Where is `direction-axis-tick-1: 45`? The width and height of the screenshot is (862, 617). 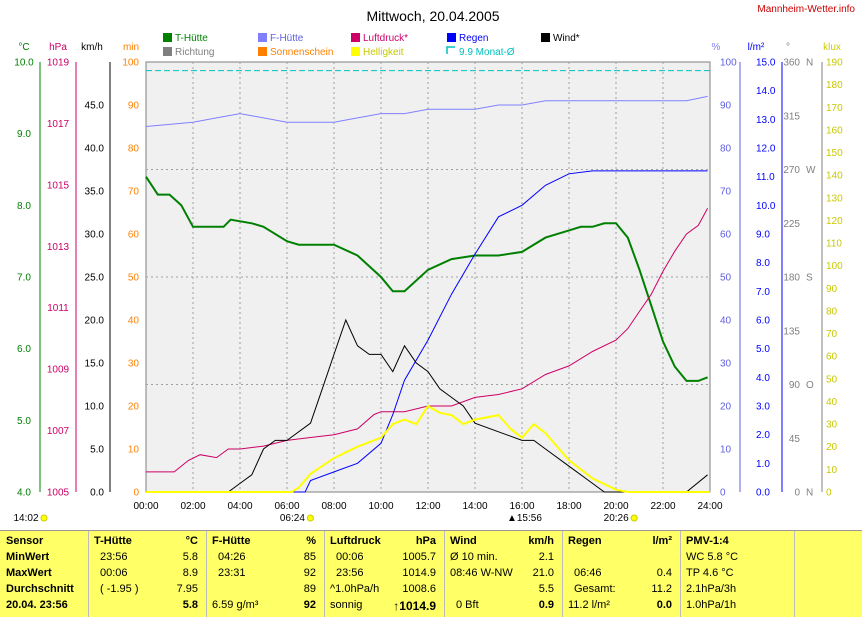
direction-axis-tick-1: 45 is located at coordinates (795, 439).